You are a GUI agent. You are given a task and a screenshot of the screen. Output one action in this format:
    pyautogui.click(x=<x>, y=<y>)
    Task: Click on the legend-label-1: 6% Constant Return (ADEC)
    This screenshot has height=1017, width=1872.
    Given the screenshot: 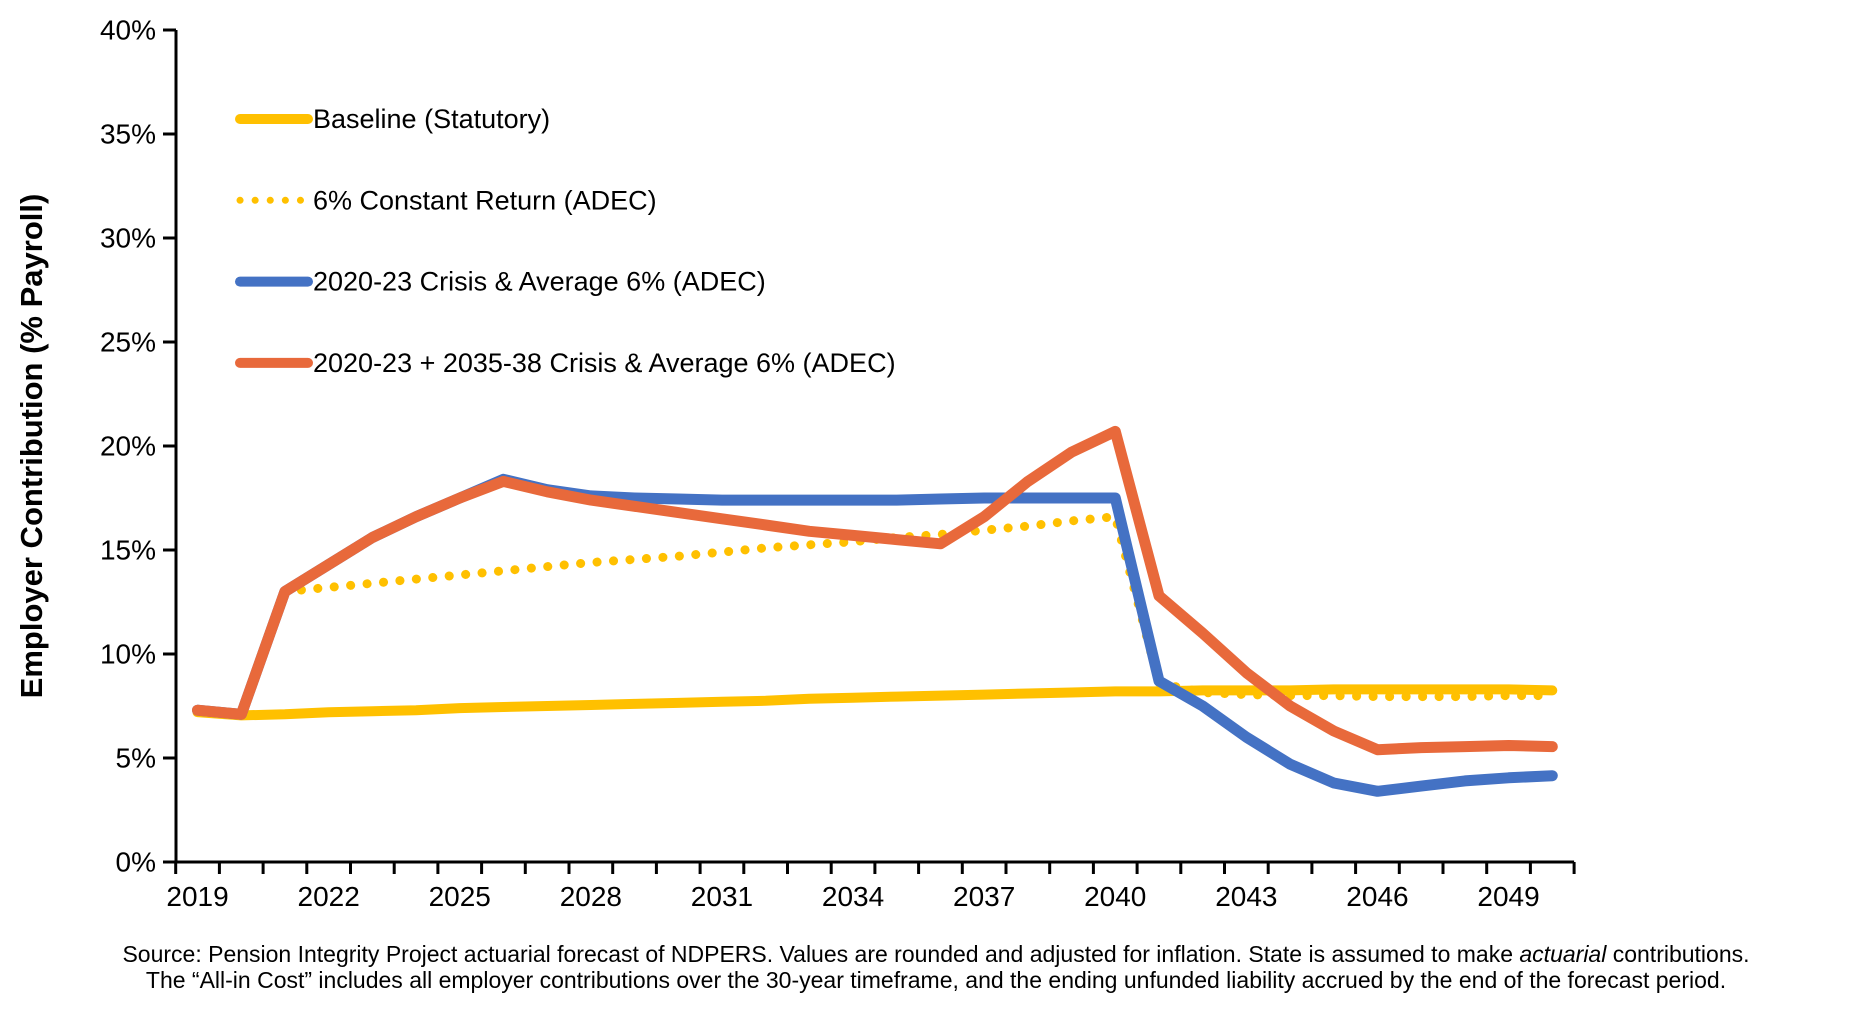 What is the action you would take?
    pyautogui.click(x=485, y=200)
    